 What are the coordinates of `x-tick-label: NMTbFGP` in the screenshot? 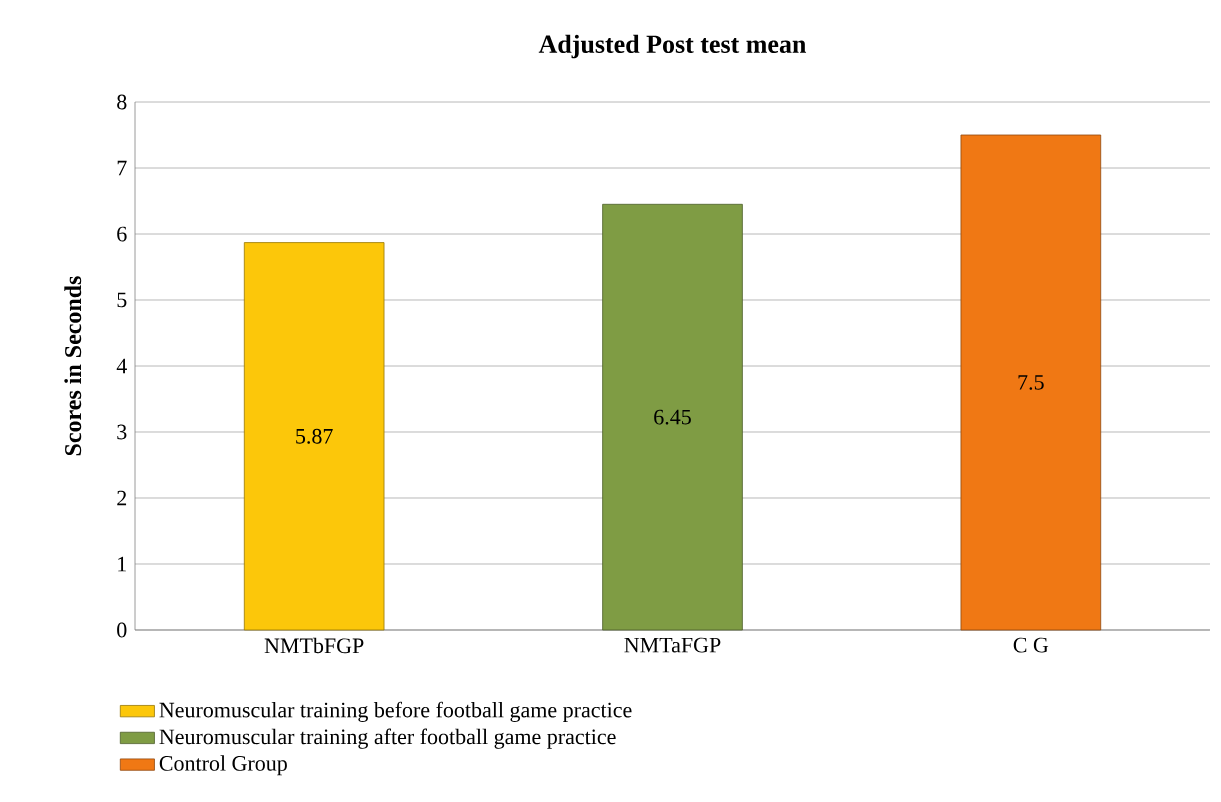 It's located at (314, 645).